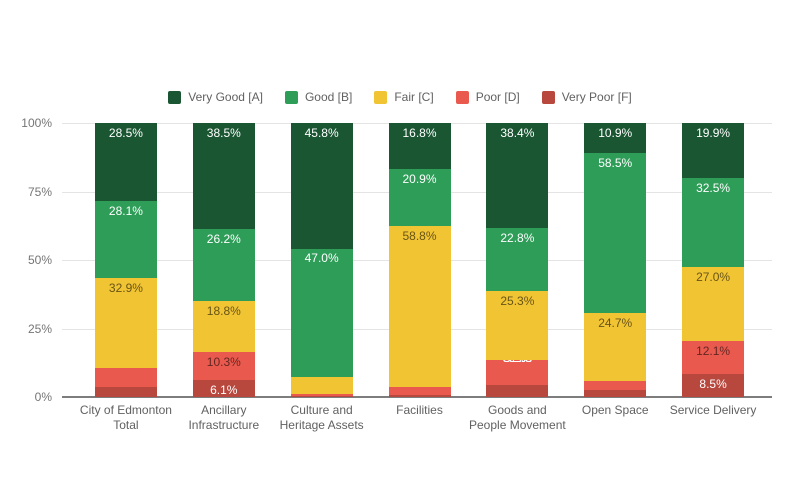 The image size is (800, 494). I want to click on x-axis-label-goods-and-people-movement: Goods and People Movement, so click(517, 418).